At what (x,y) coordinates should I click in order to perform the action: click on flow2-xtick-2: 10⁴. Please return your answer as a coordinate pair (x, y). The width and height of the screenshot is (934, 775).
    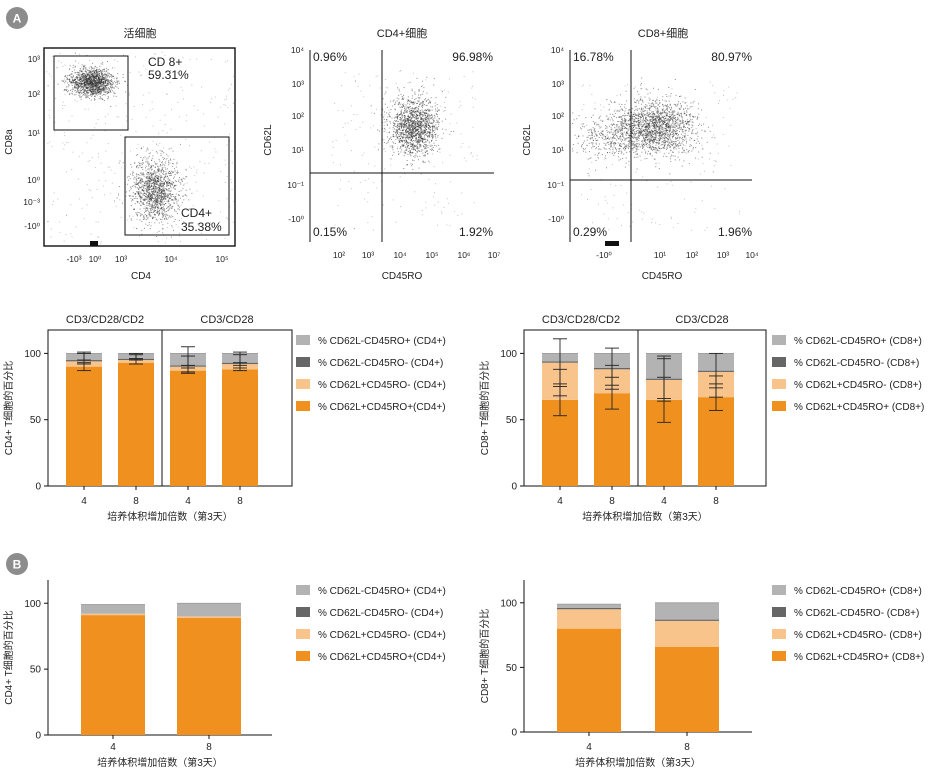
    Looking at the image, I should click on (399, 255).